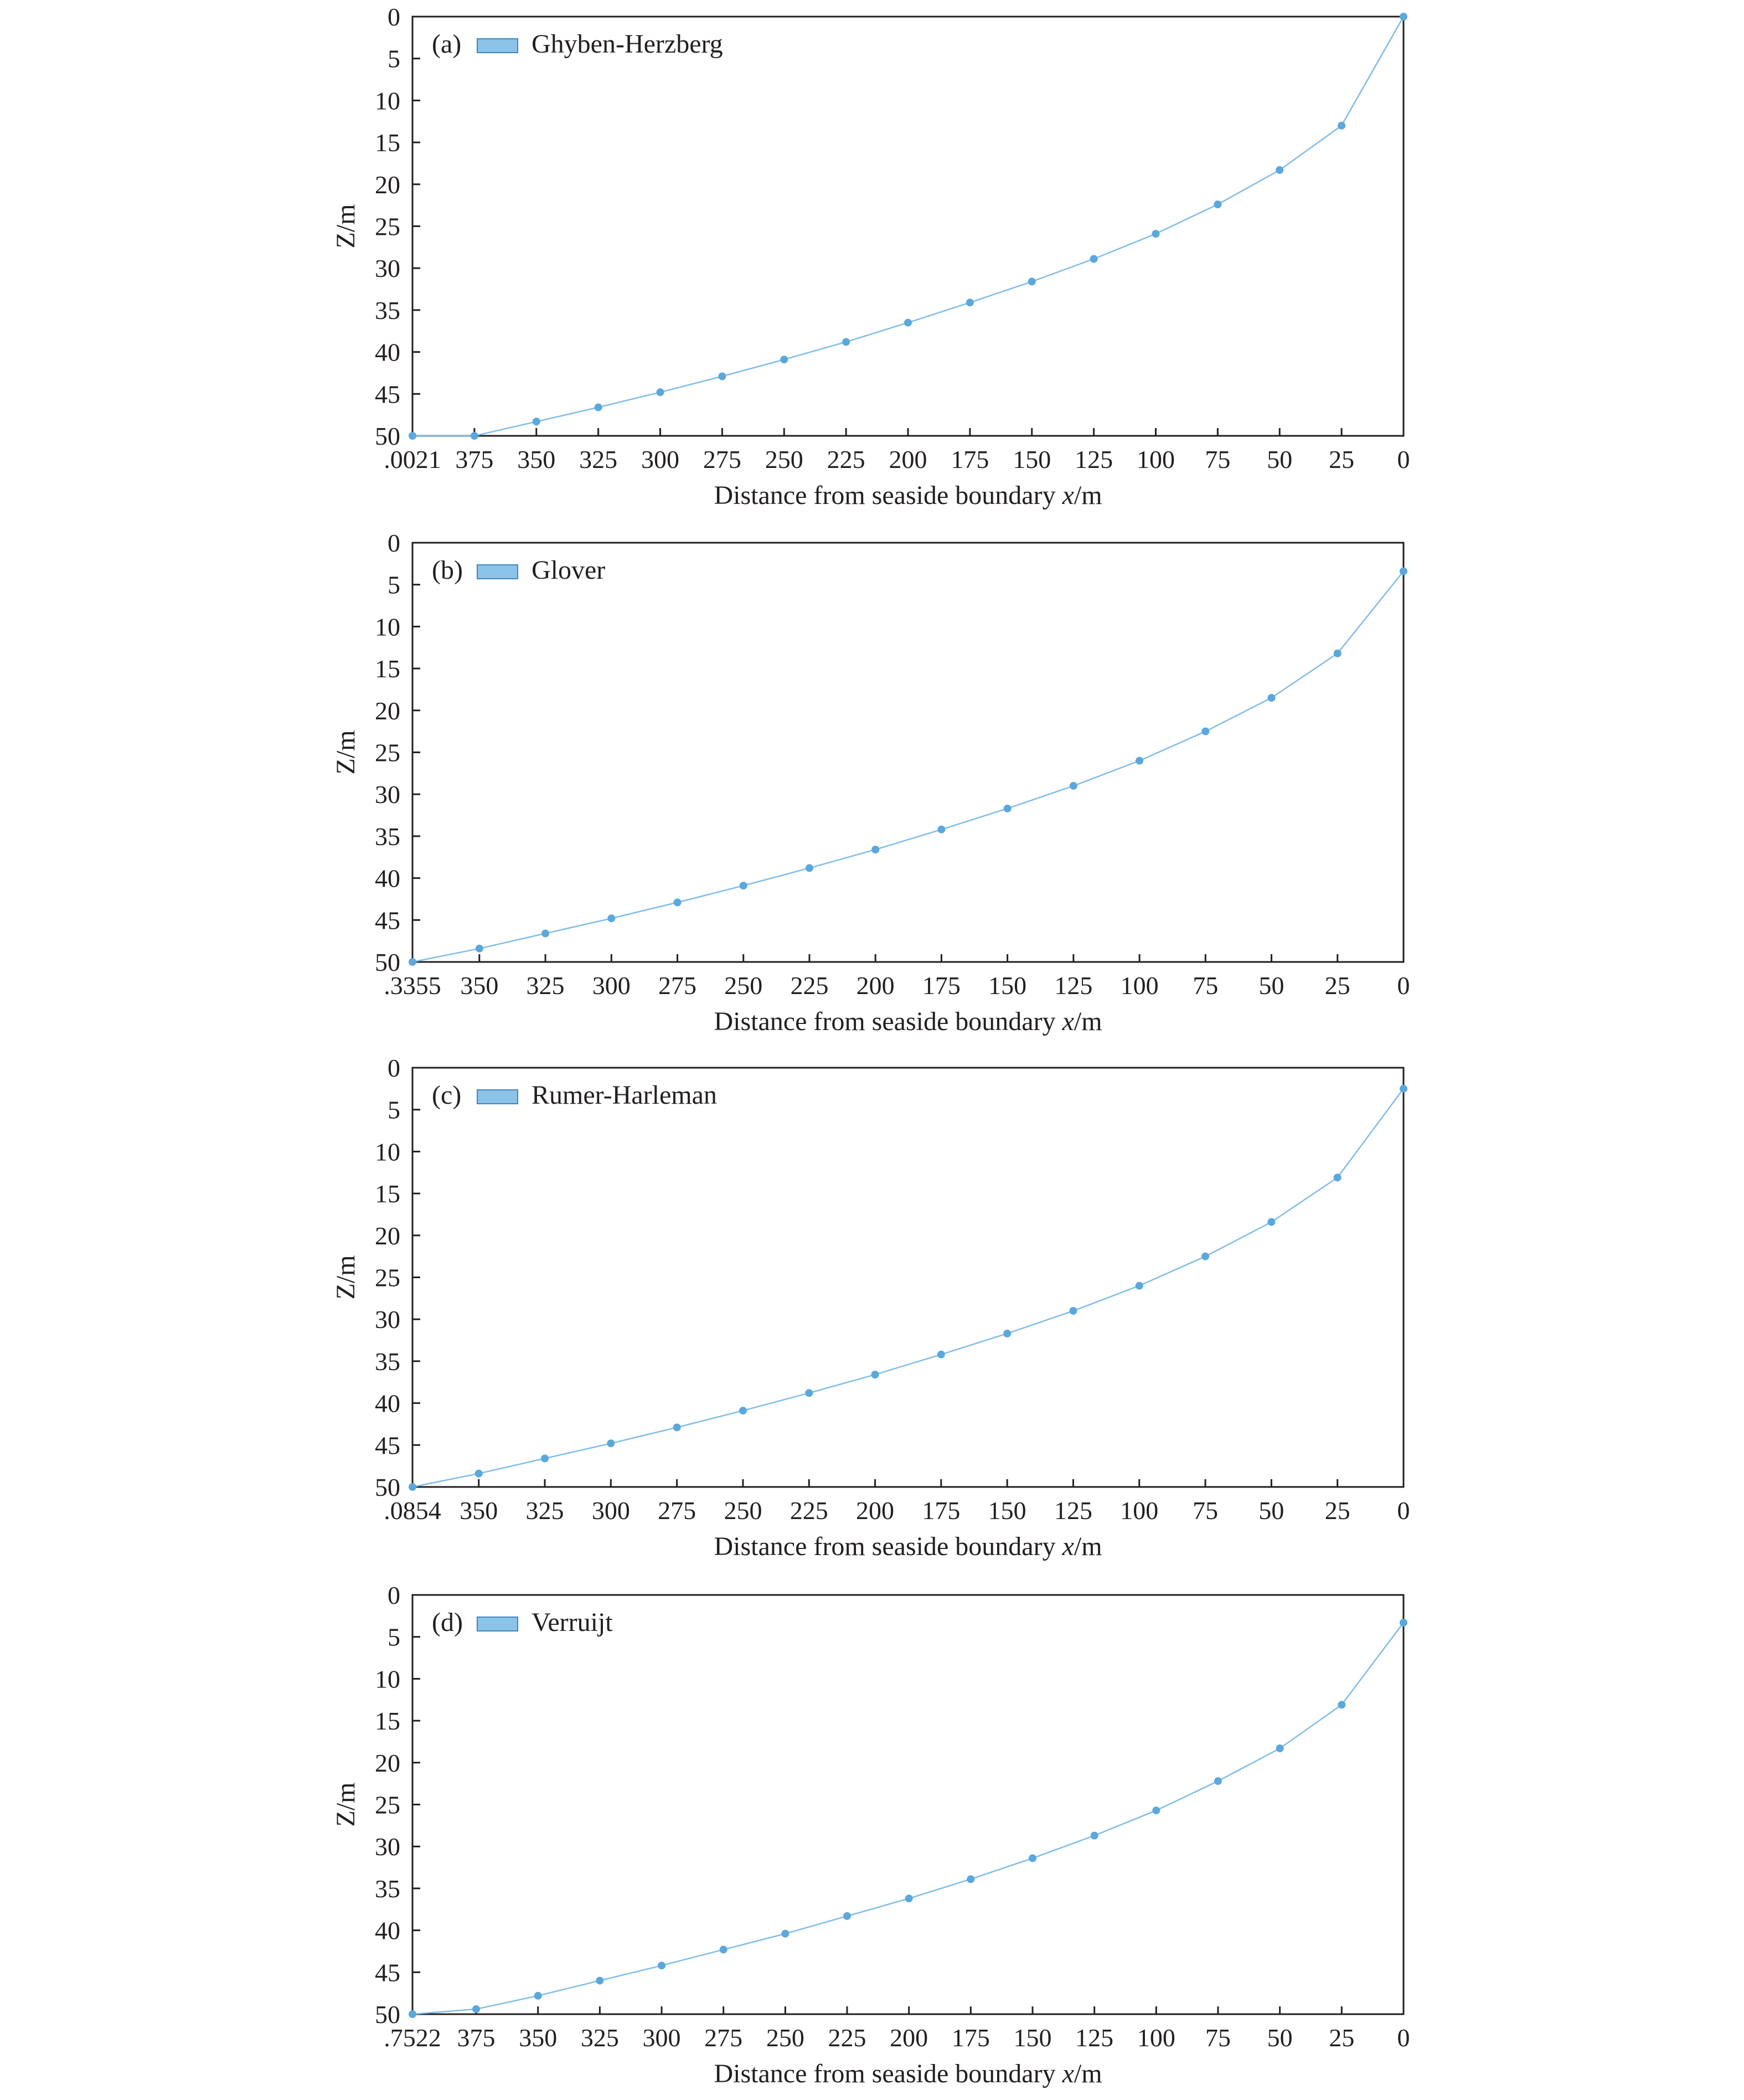 The image size is (1744, 2100). Describe the element at coordinates (394, 1595) in the screenshot. I see `y-tick-label: 0` at that location.